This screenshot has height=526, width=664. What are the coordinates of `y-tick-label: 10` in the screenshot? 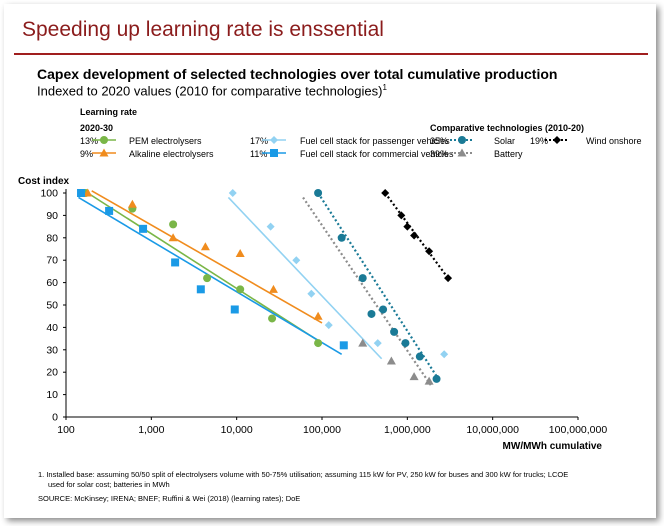 It's located at (52, 395).